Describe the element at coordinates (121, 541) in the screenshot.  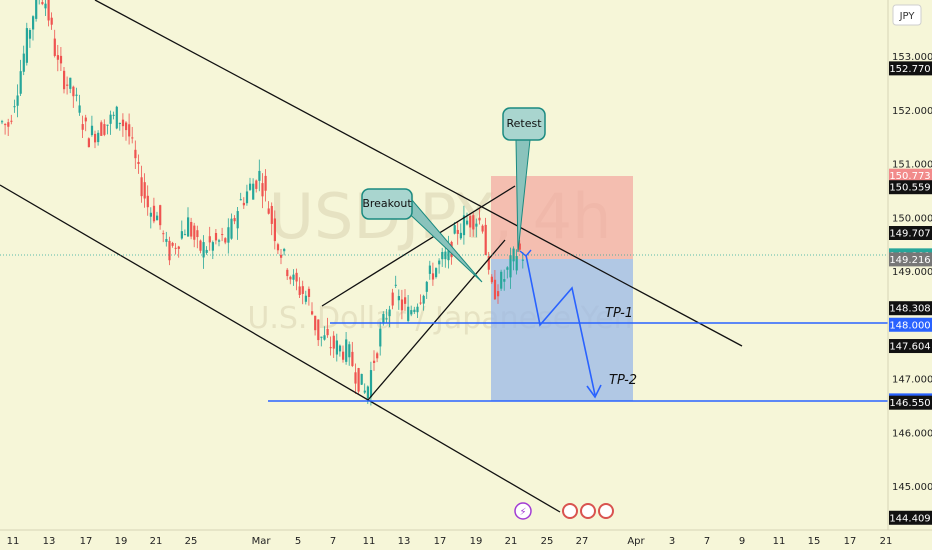
I see `time-tick-label: 19` at that location.